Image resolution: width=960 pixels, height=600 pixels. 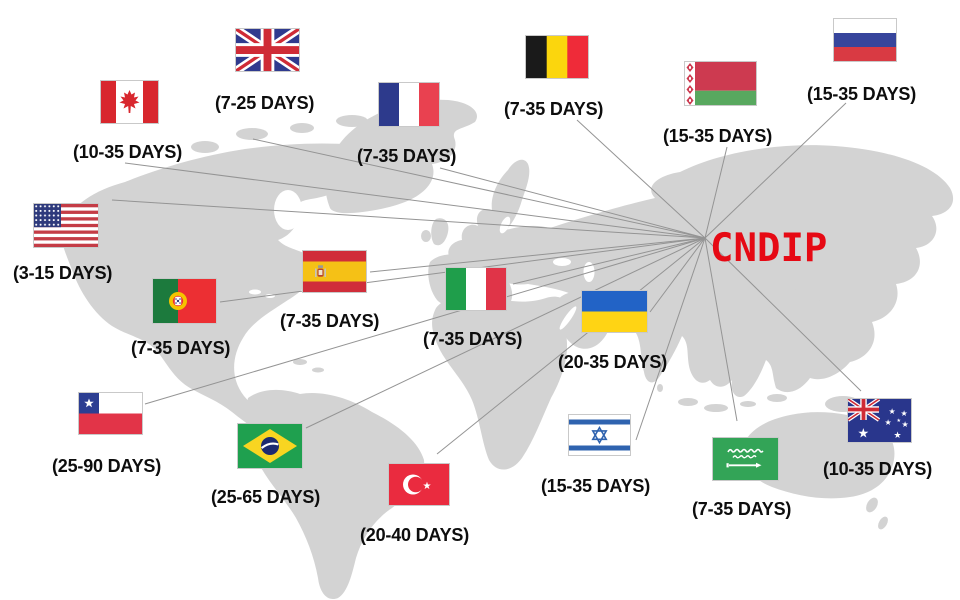 I want to click on shipping-line-uk, so click(x=479, y=188).